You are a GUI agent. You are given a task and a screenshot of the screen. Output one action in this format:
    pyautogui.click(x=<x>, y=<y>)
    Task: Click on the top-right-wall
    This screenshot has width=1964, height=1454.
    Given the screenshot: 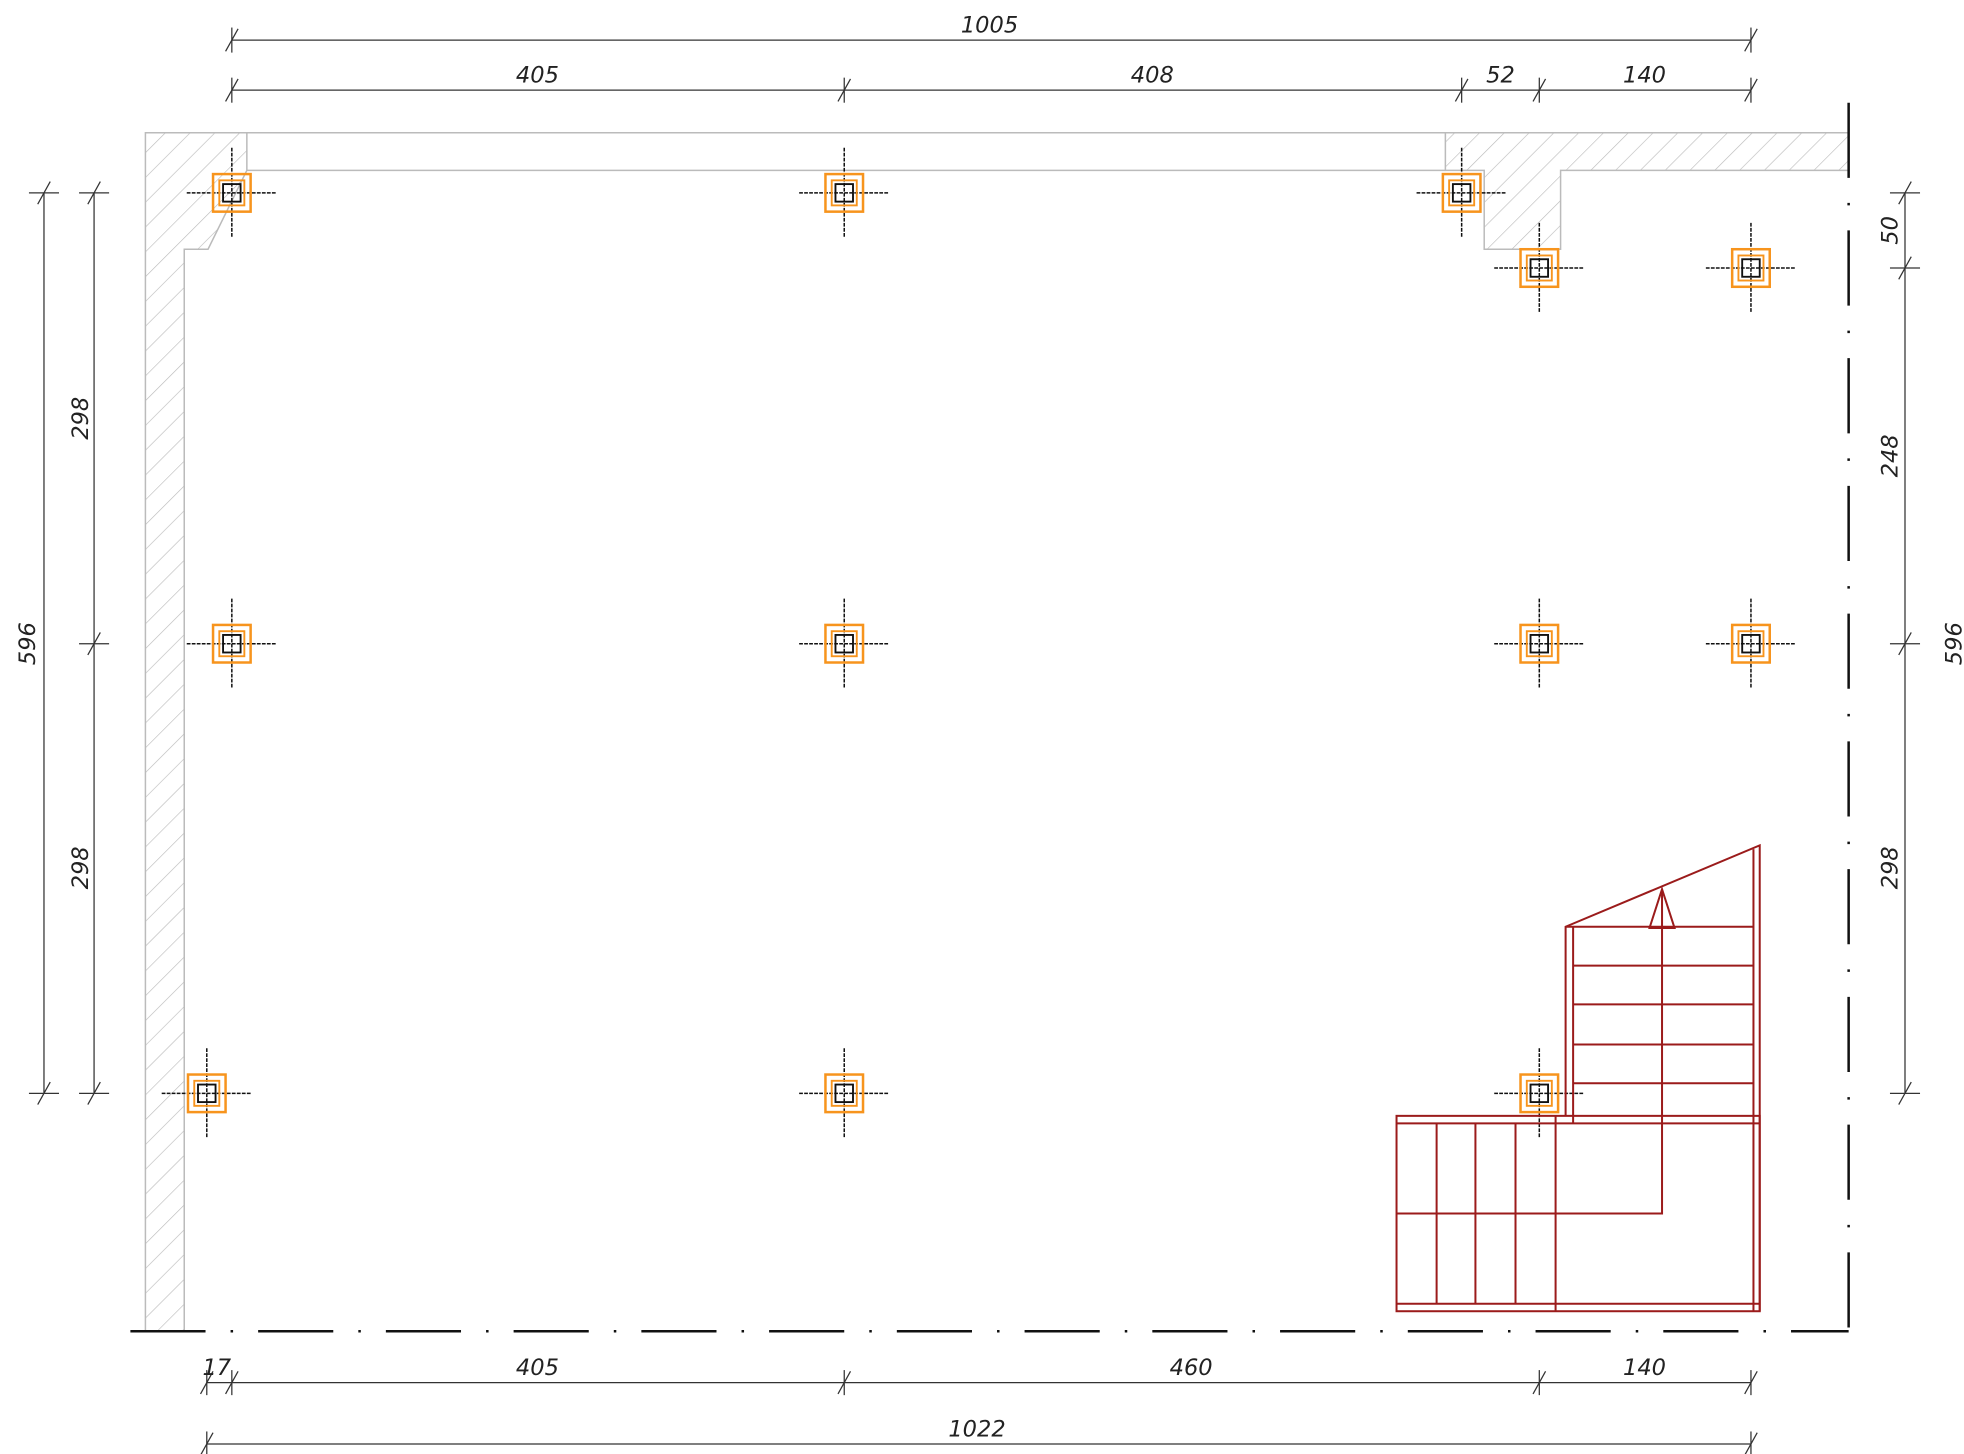 What is the action you would take?
    pyautogui.click(x=1647, y=190)
    